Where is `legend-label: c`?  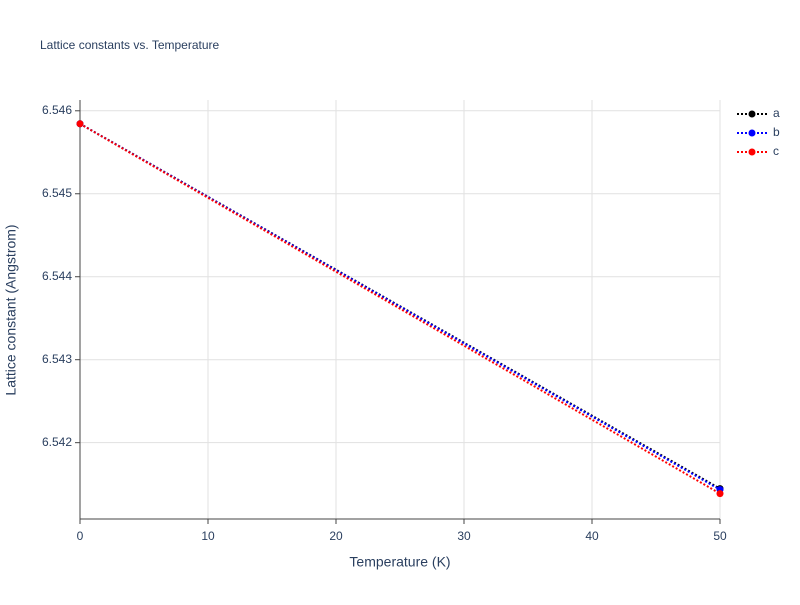
legend-label: c is located at coordinates (776, 151).